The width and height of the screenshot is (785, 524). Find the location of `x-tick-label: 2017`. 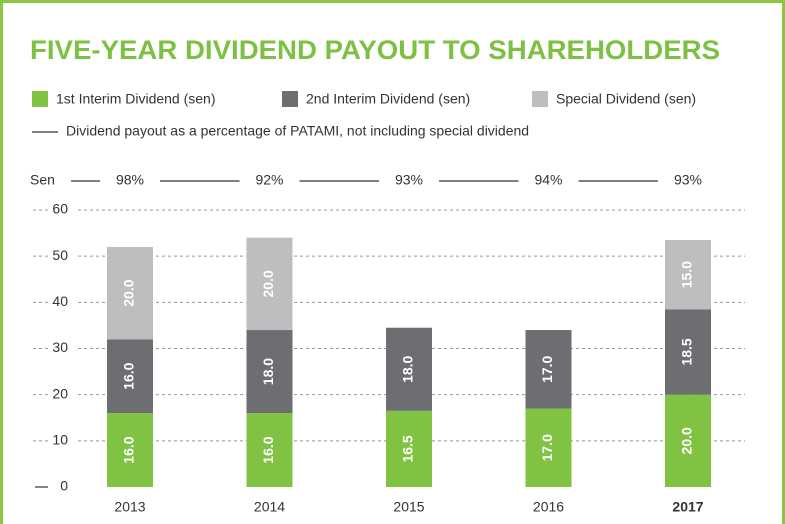

x-tick-label: 2017 is located at coordinates (687, 507).